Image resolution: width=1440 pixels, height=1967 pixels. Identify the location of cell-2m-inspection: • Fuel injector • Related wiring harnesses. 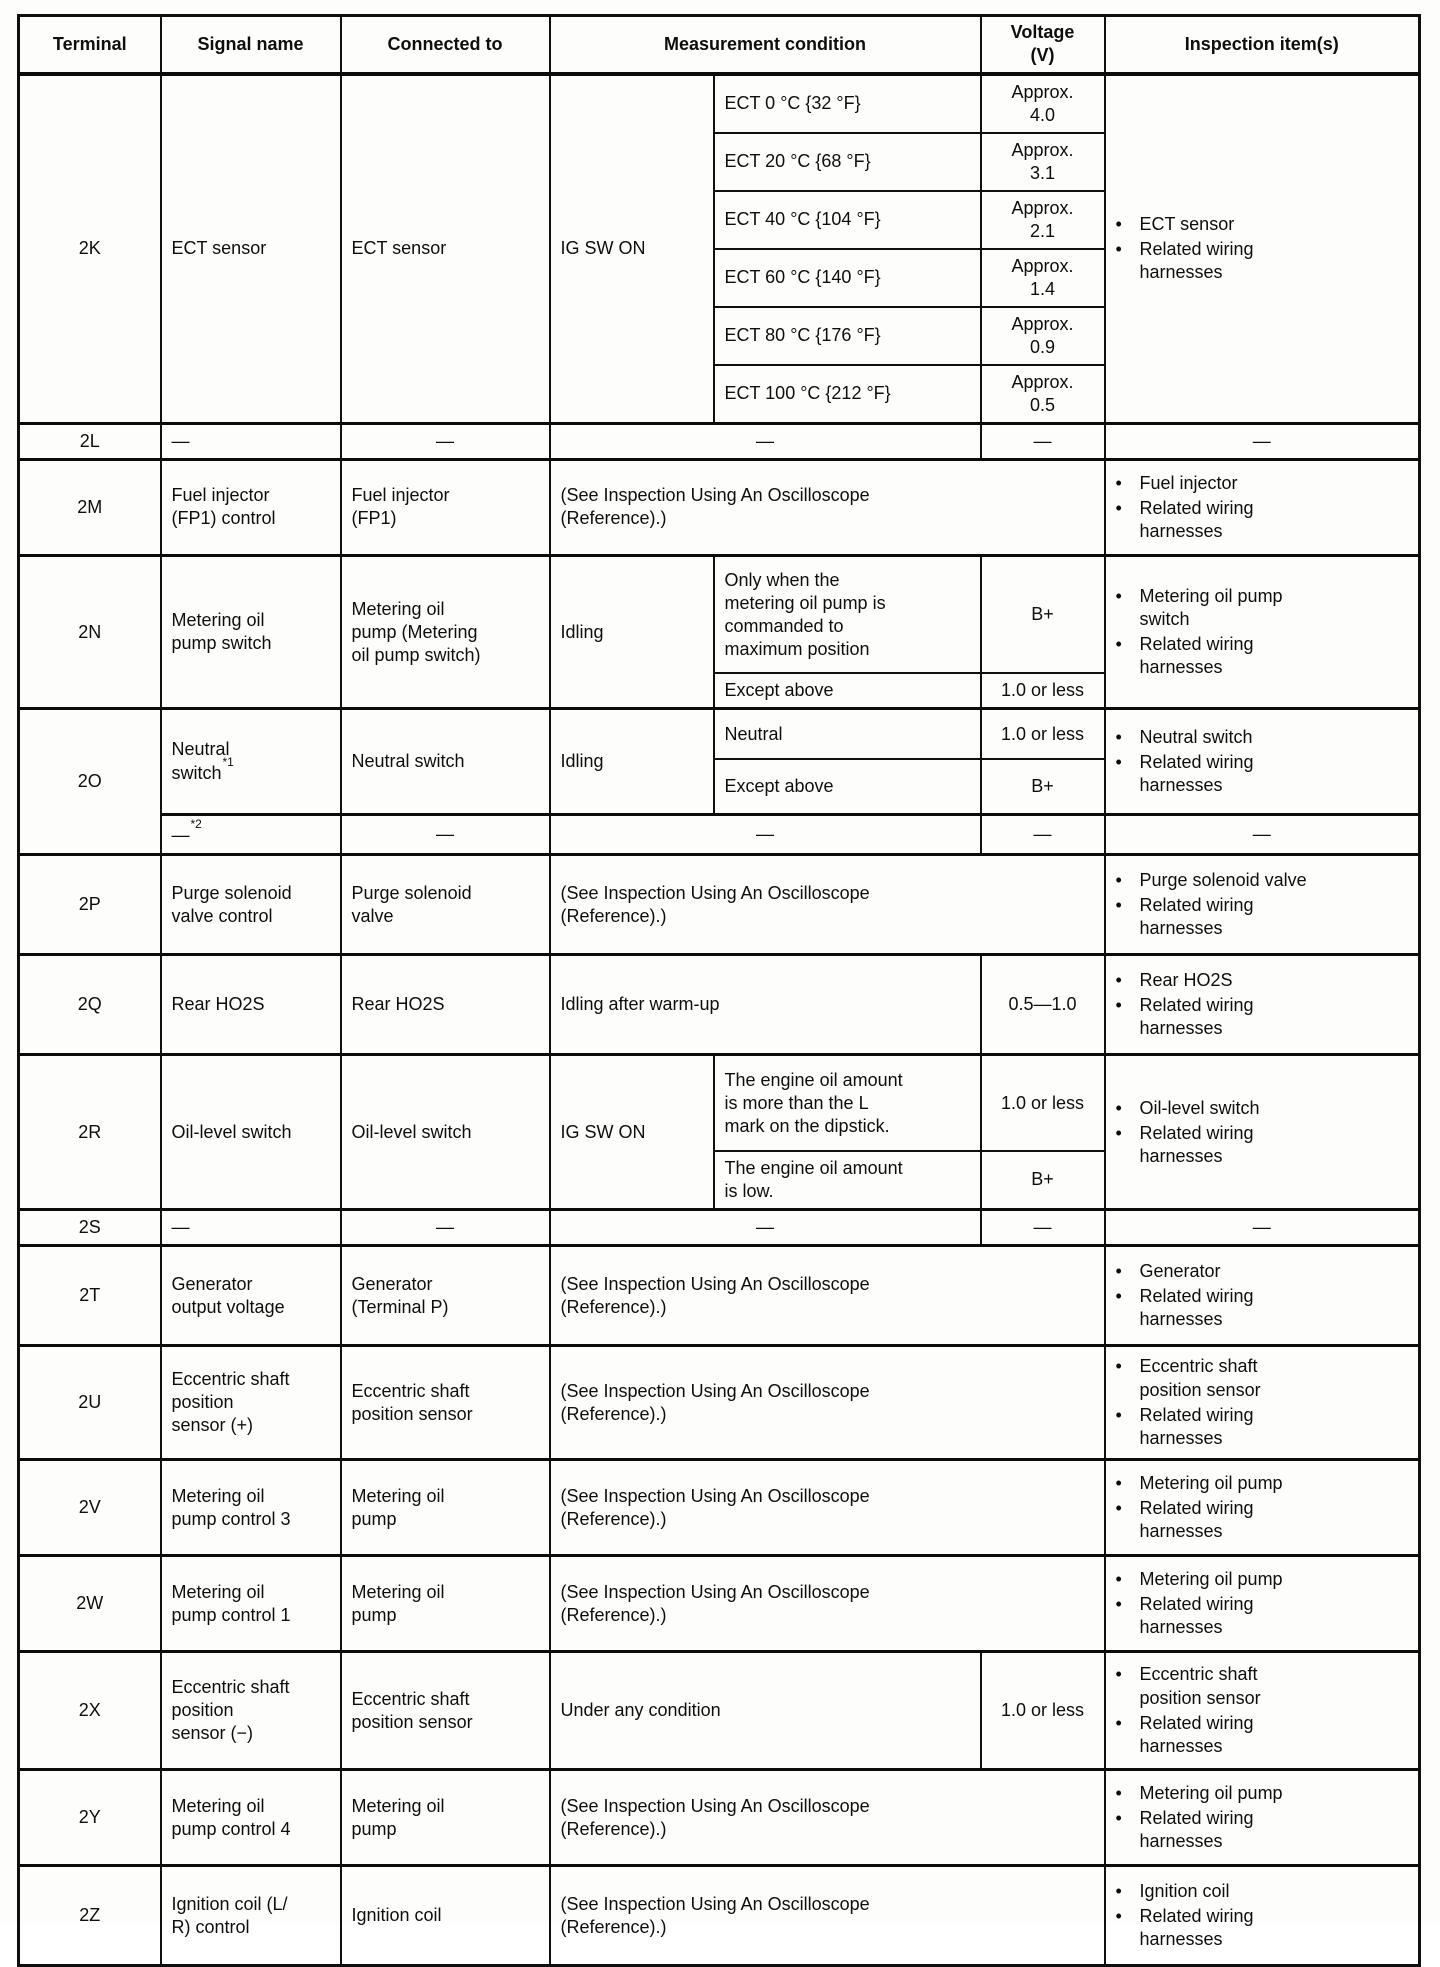
(1262, 507).